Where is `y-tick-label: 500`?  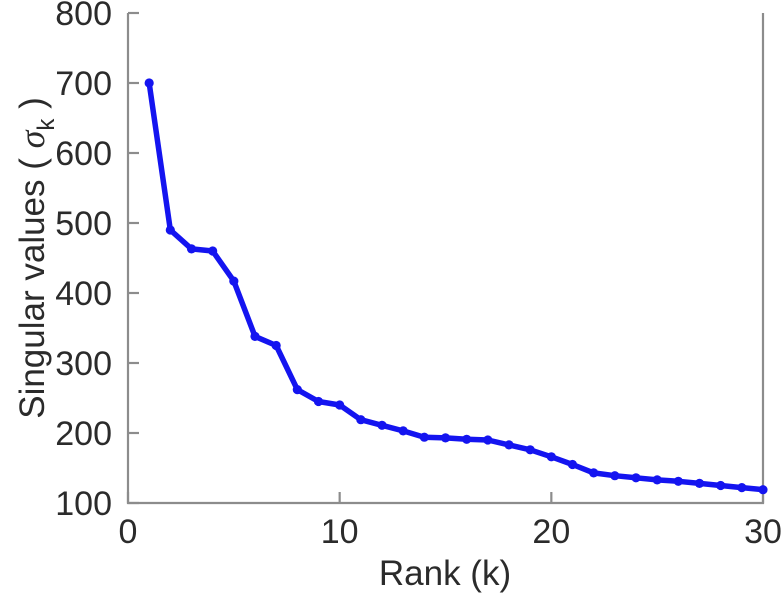
y-tick-label: 500 is located at coordinates (83, 224).